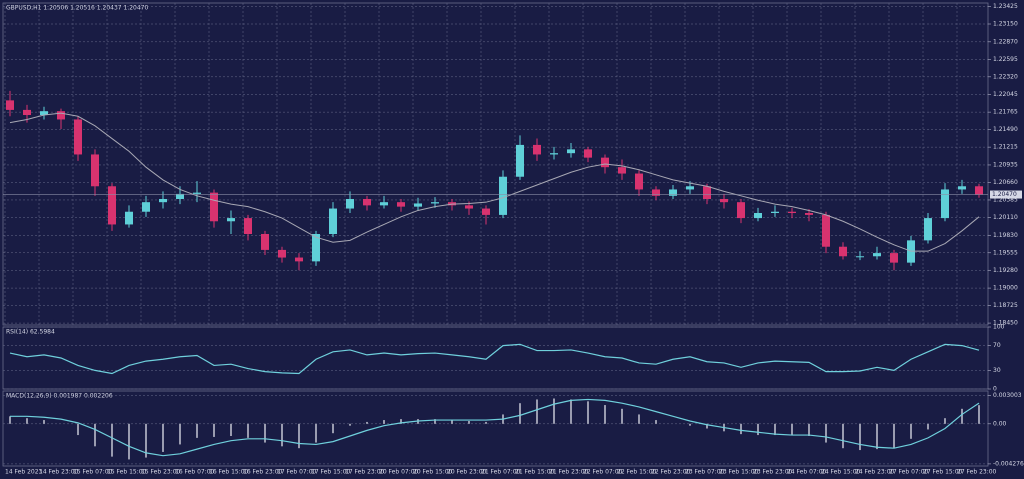  Describe the element at coordinates (1005, 164) in the screenshot. I see `y-tick-label: 1.20935` at that location.